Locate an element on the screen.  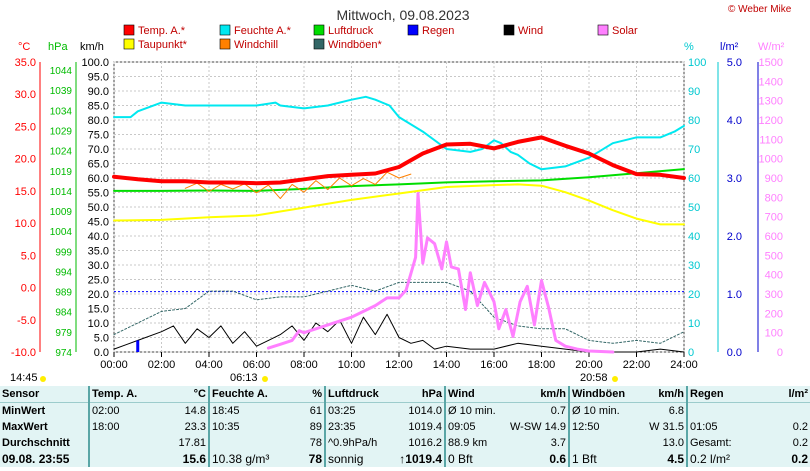
rain-tick-label: 5.0 is located at coordinates (734, 63).